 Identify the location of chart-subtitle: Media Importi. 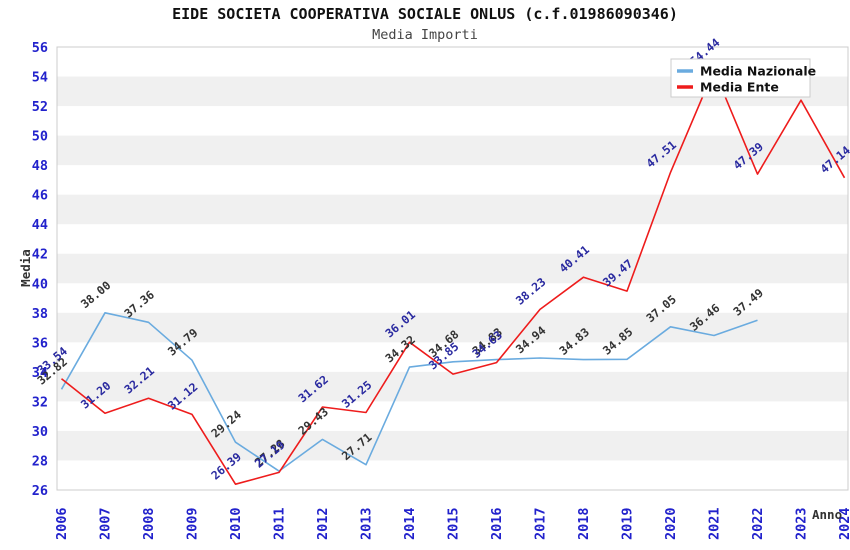
(425, 35).